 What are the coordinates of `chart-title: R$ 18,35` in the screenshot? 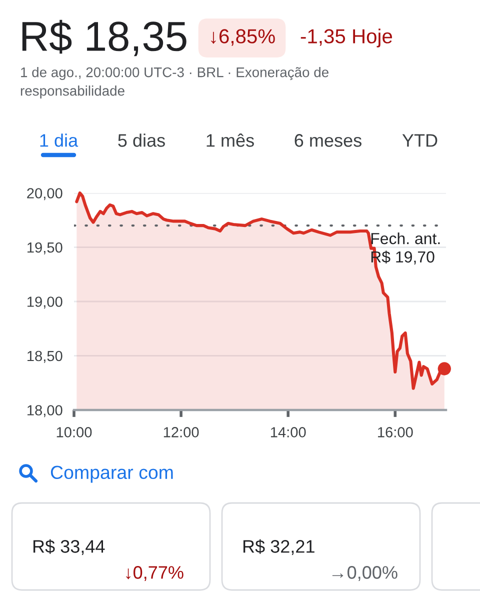 It's located at (104, 38).